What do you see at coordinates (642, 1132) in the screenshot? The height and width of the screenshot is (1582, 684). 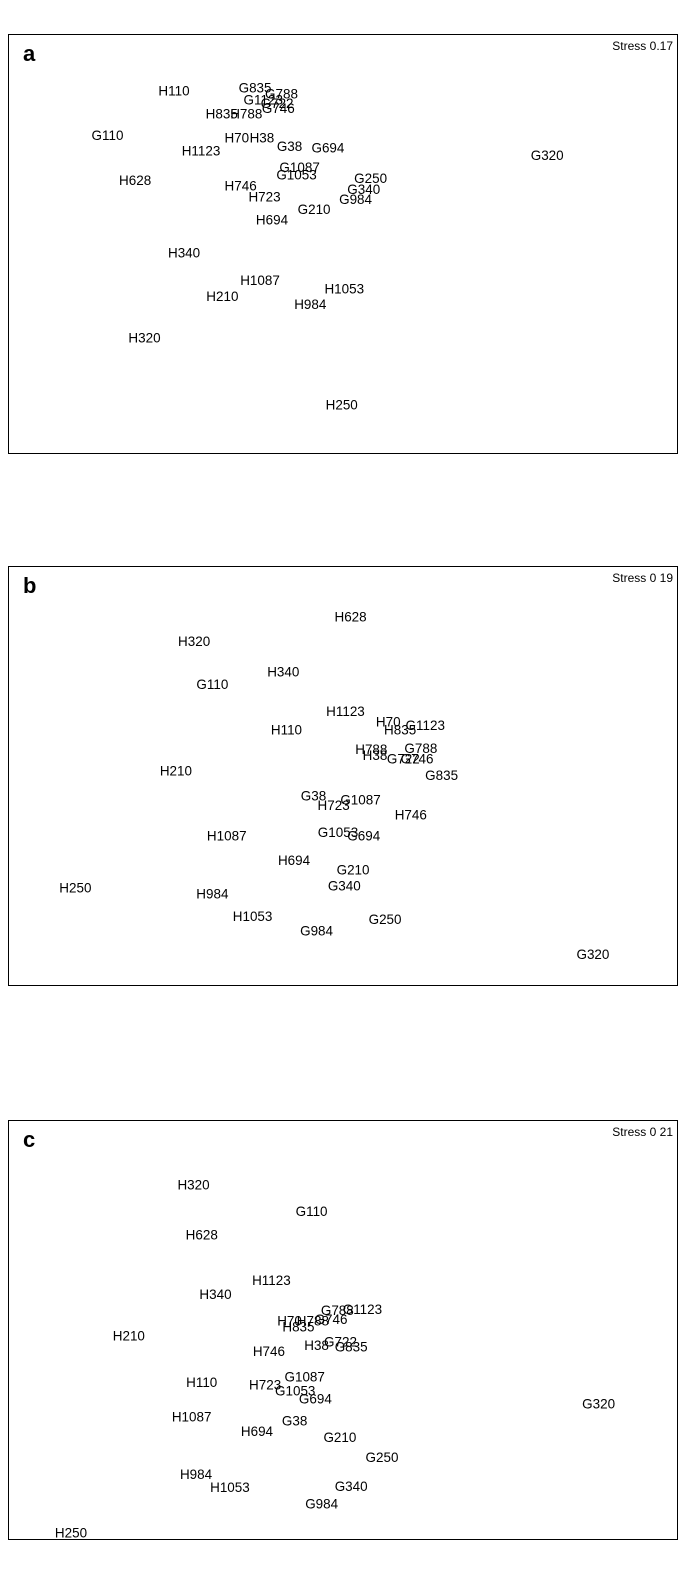 I see `stress-value: Stress 0 21` at bounding box center [642, 1132].